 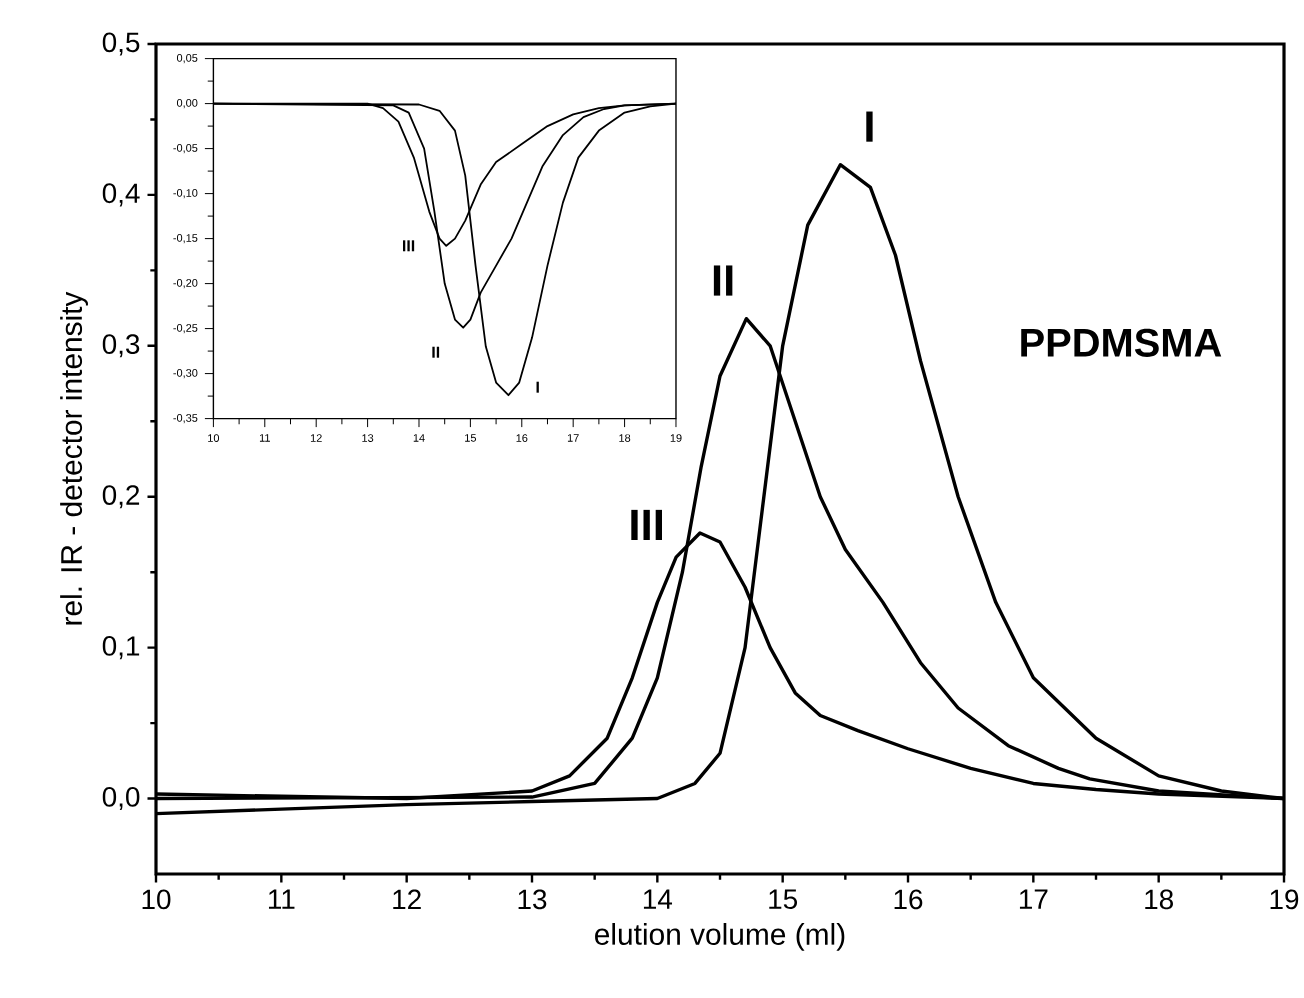 What do you see at coordinates (121, 799) in the screenshot?
I see `y-tick-label: 0,0` at bounding box center [121, 799].